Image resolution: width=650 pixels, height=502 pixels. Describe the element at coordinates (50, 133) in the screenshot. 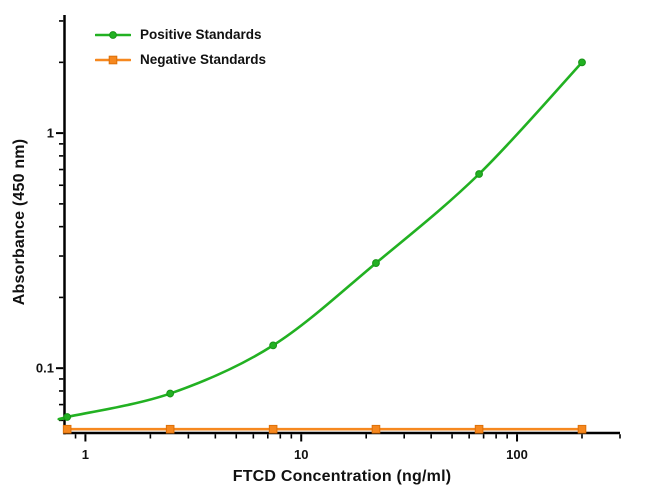

I see `y-tick-label: 1` at that location.